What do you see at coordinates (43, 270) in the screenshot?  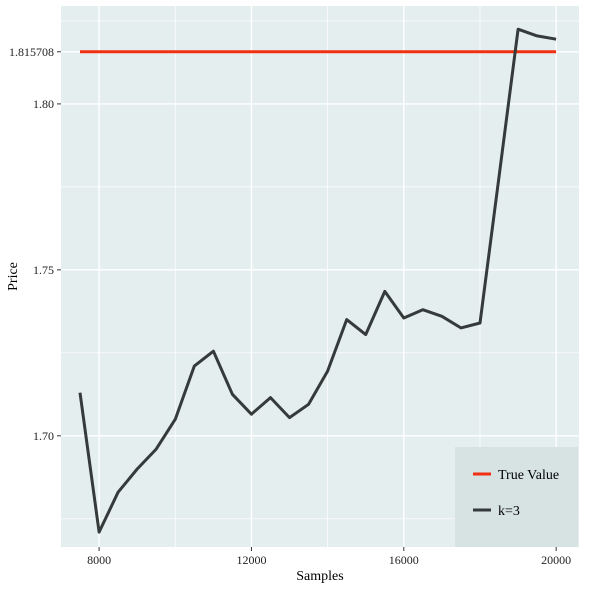 I see `y-tick-label: 1.75` at bounding box center [43, 270].